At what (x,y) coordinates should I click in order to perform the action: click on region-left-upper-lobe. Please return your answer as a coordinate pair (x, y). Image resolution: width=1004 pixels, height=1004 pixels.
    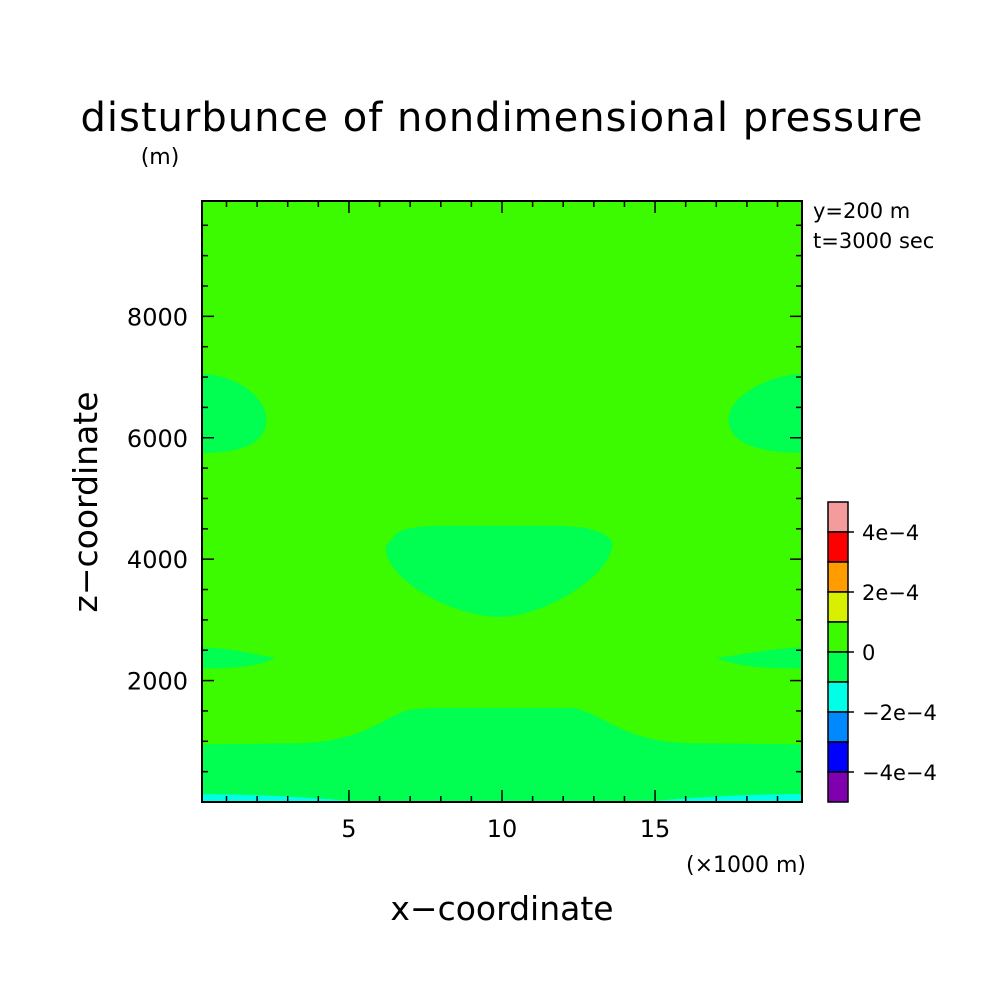
    Looking at the image, I should click on (234, 413).